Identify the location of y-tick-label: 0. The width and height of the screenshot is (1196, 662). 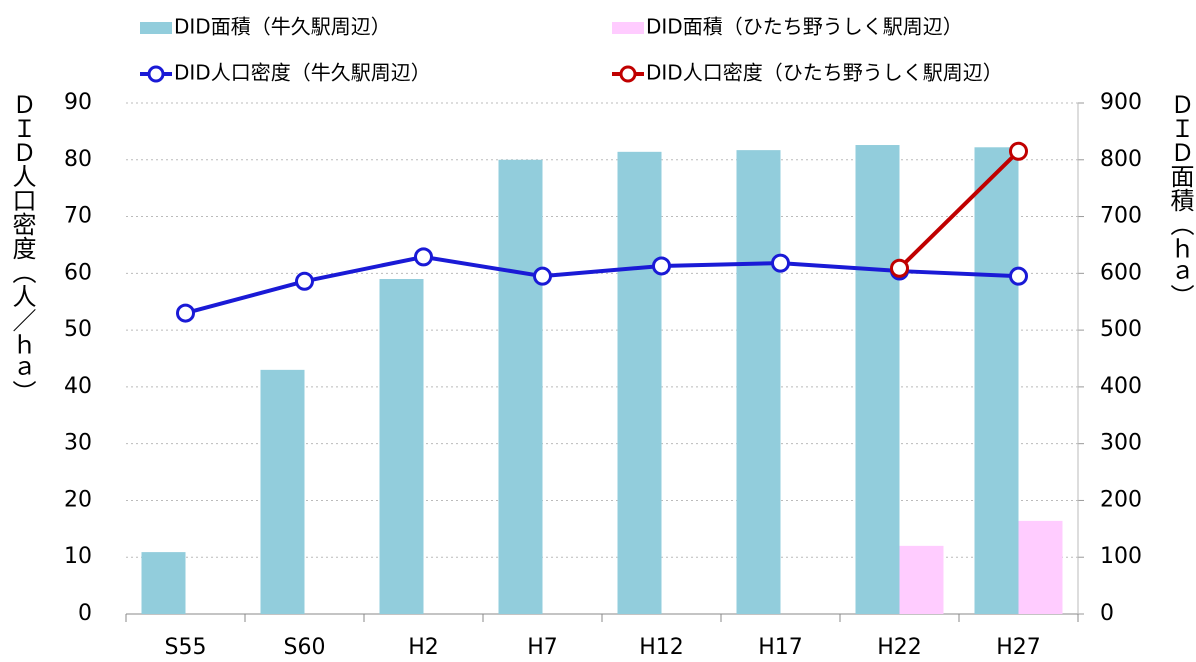
(85, 613).